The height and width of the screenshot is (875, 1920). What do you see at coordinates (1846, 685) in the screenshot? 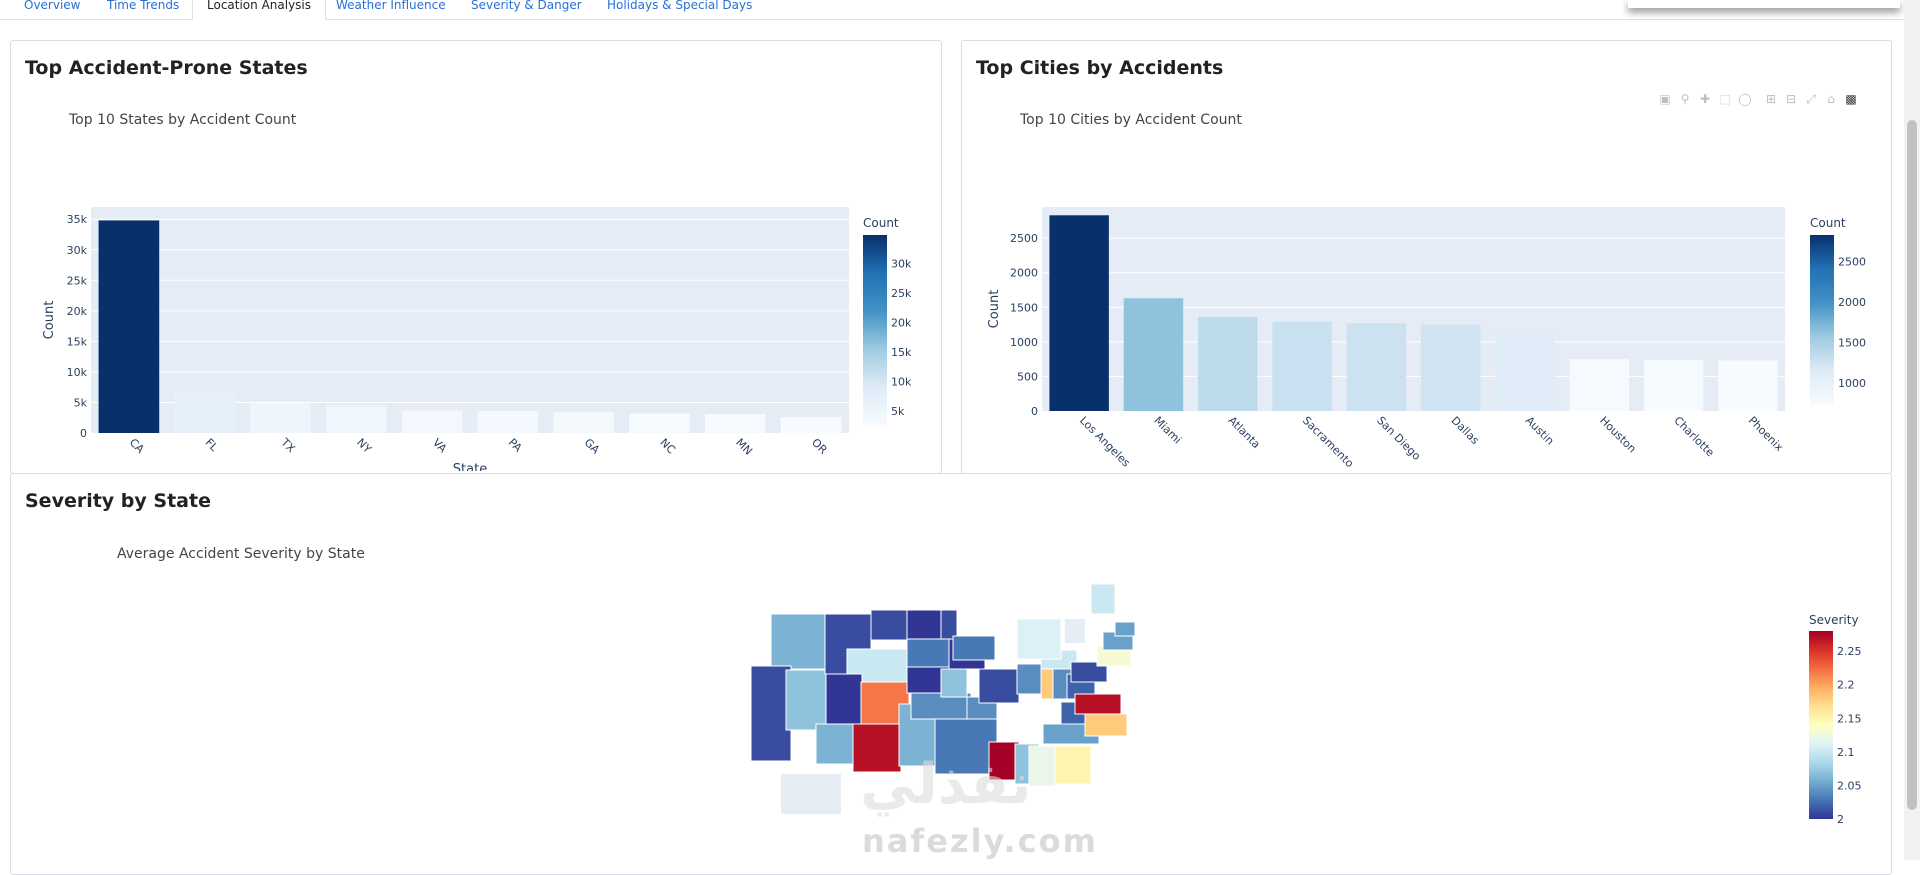
I see `severity-colorbar-tick: 2.2` at bounding box center [1846, 685].